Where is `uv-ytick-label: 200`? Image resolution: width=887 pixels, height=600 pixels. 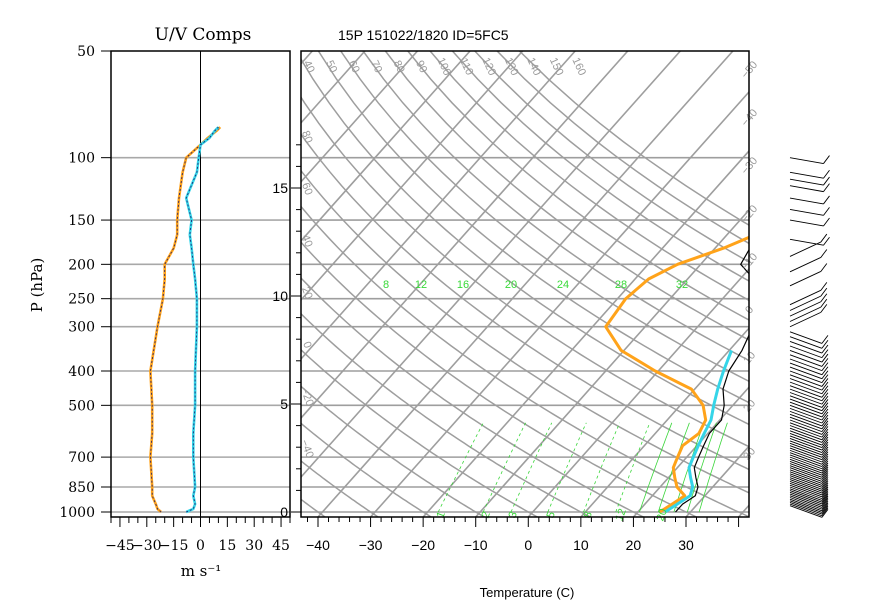
uv-ytick-label: 200 is located at coordinates (81, 265).